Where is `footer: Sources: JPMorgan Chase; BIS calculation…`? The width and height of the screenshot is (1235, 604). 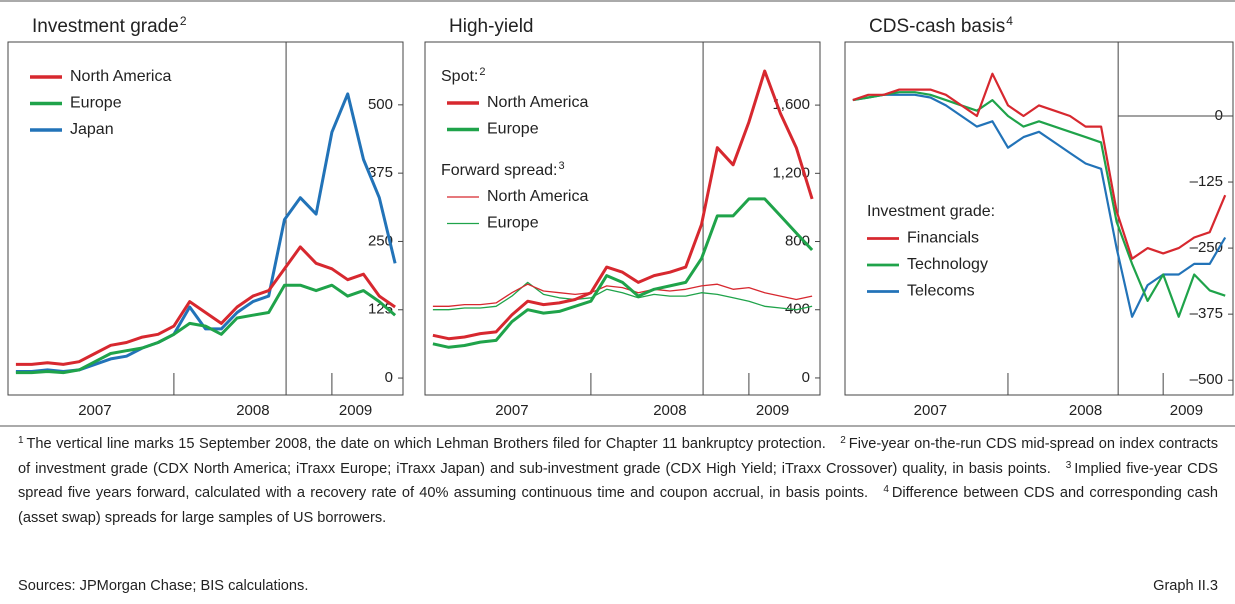 footer: Sources: JPMorgan Chase; BIS calculation… is located at coordinates (618, 586).